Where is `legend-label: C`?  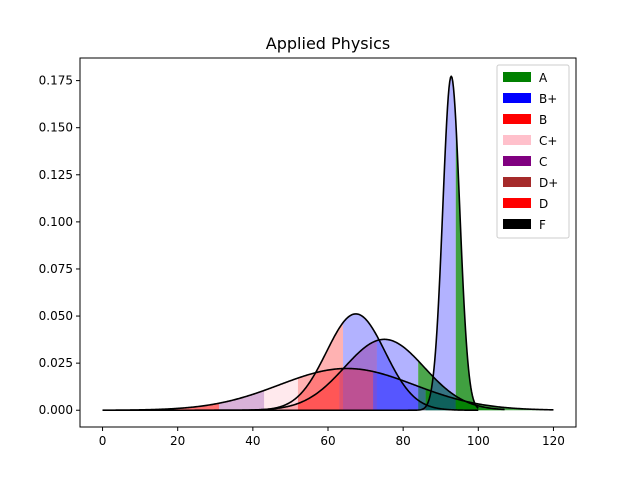 legend-label: C is located at coordinates (543, 162).